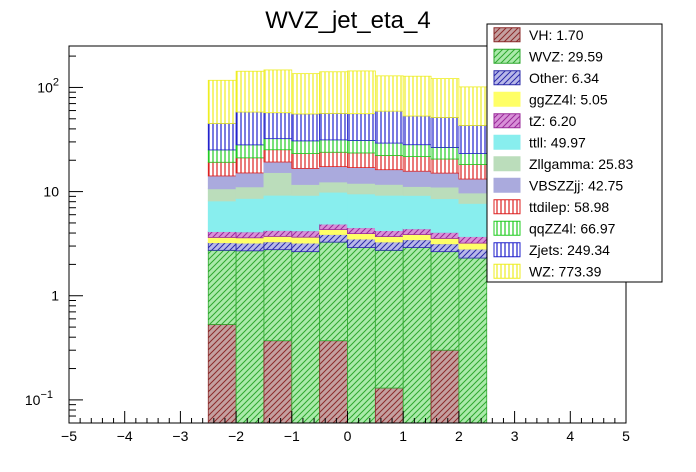  Describe the element at coordinates (48, 85) in the screenshot. I see `y-tick-label: 10²` at that location.